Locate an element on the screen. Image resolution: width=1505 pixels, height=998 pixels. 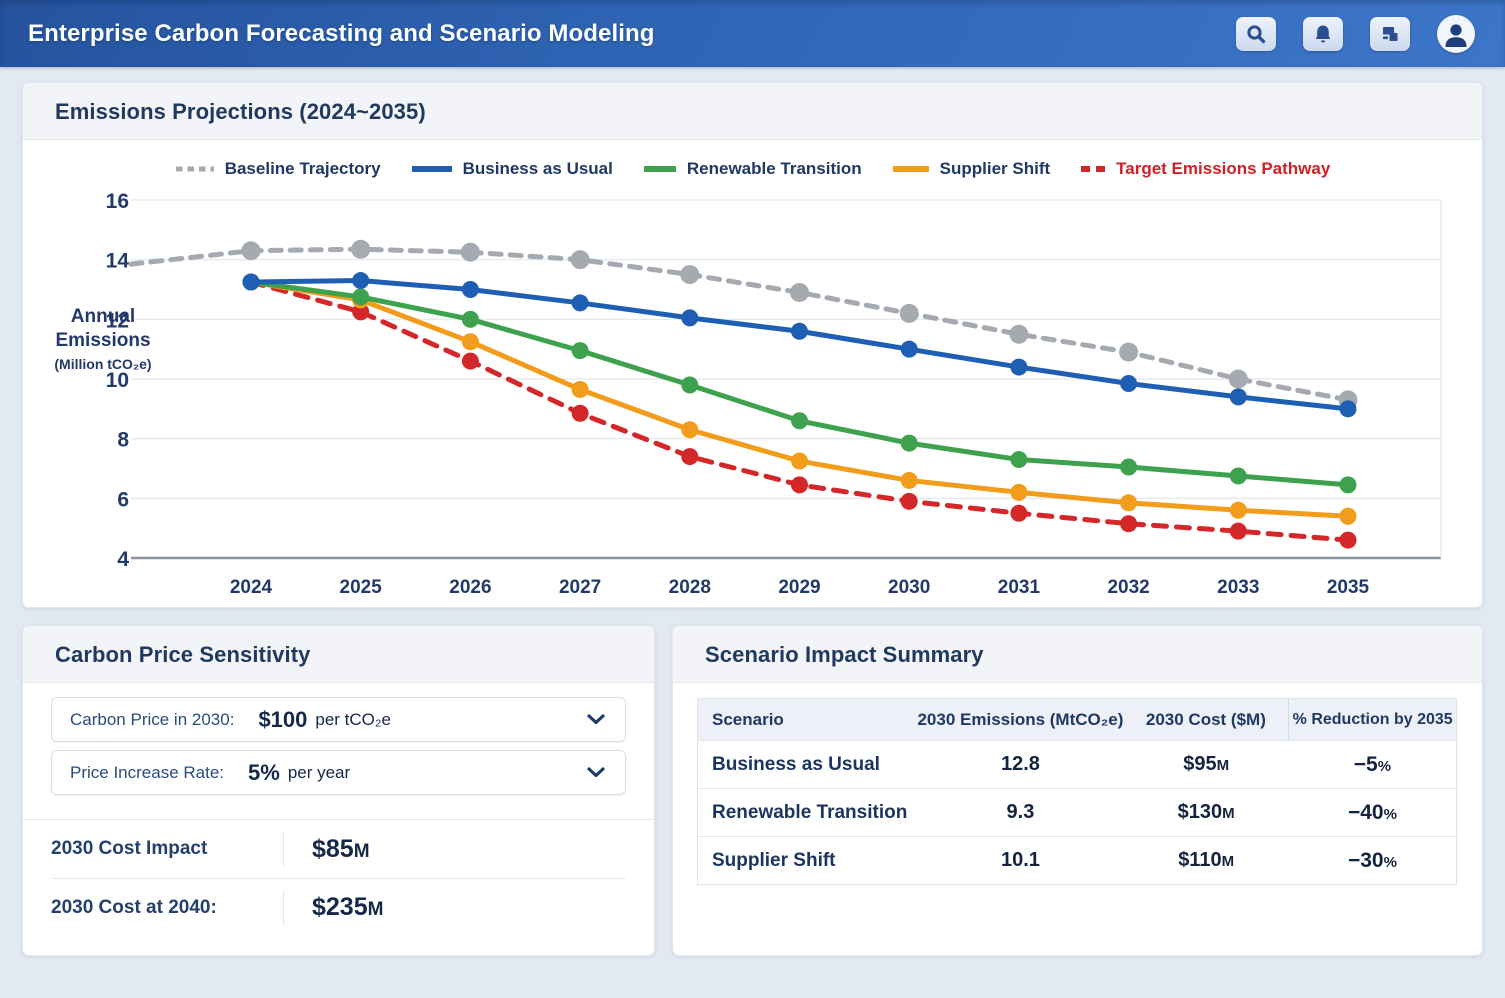
legend-label: Target Emissions Pathway is located at coordinates (1223, 168).